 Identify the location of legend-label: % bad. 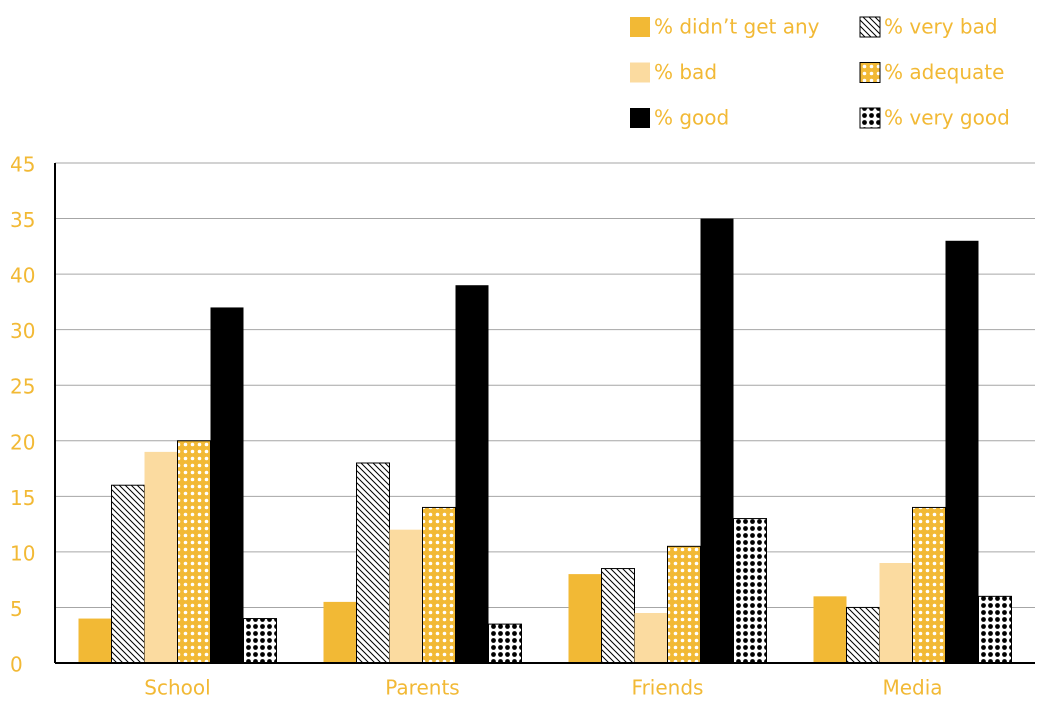
(685, 72).